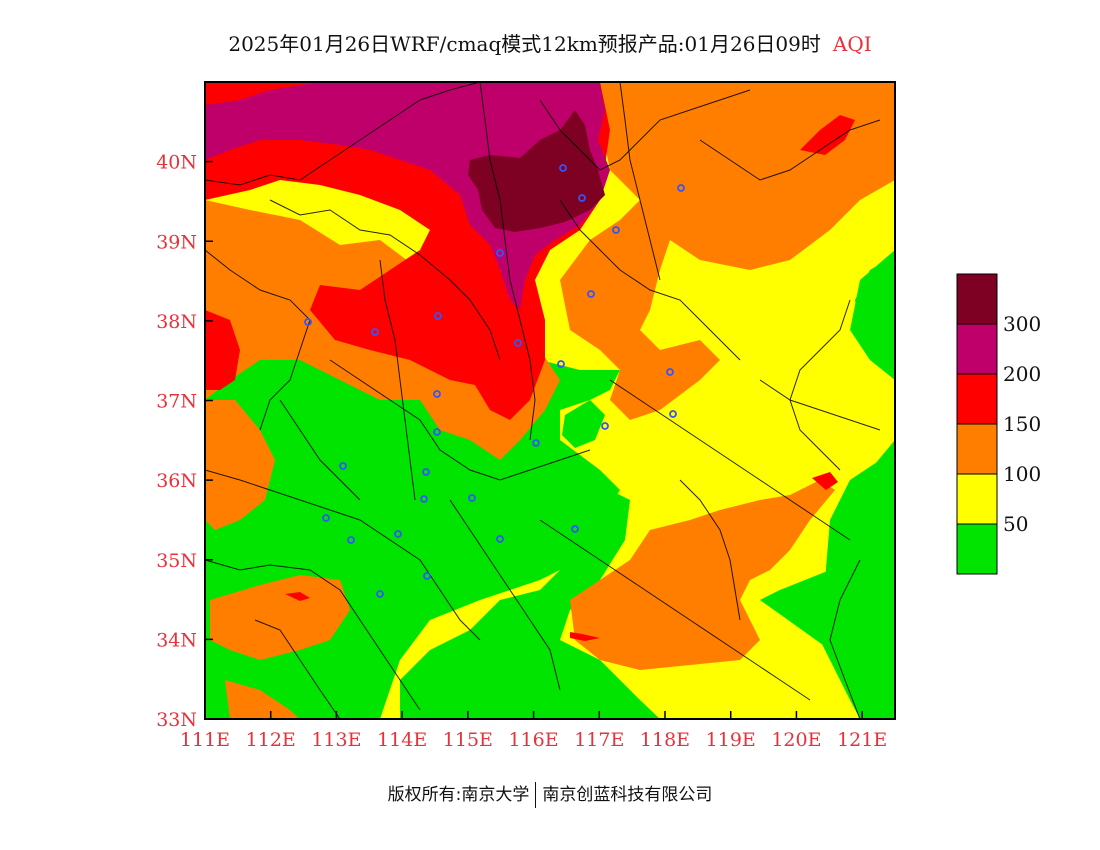 The image size is (1100, 850). Describe the element at coordinates (458, 795) in the screenshot. I see `copyright-text: 版权所有:南京大学` at that location.